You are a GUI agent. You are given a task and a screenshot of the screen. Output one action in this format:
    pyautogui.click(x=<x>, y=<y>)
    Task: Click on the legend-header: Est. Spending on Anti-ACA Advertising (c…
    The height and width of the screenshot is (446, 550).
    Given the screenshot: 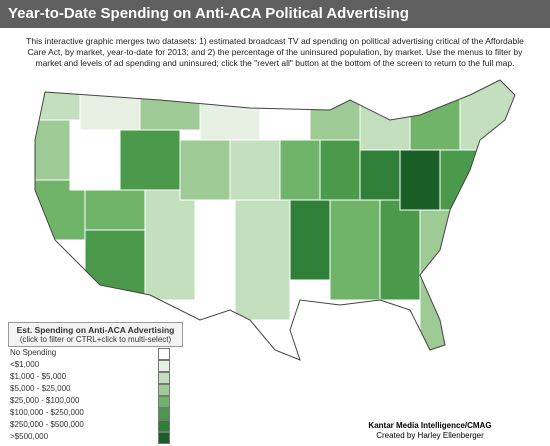 What is the action you would take?
    pyautogui.click(x=95, y=334)
    